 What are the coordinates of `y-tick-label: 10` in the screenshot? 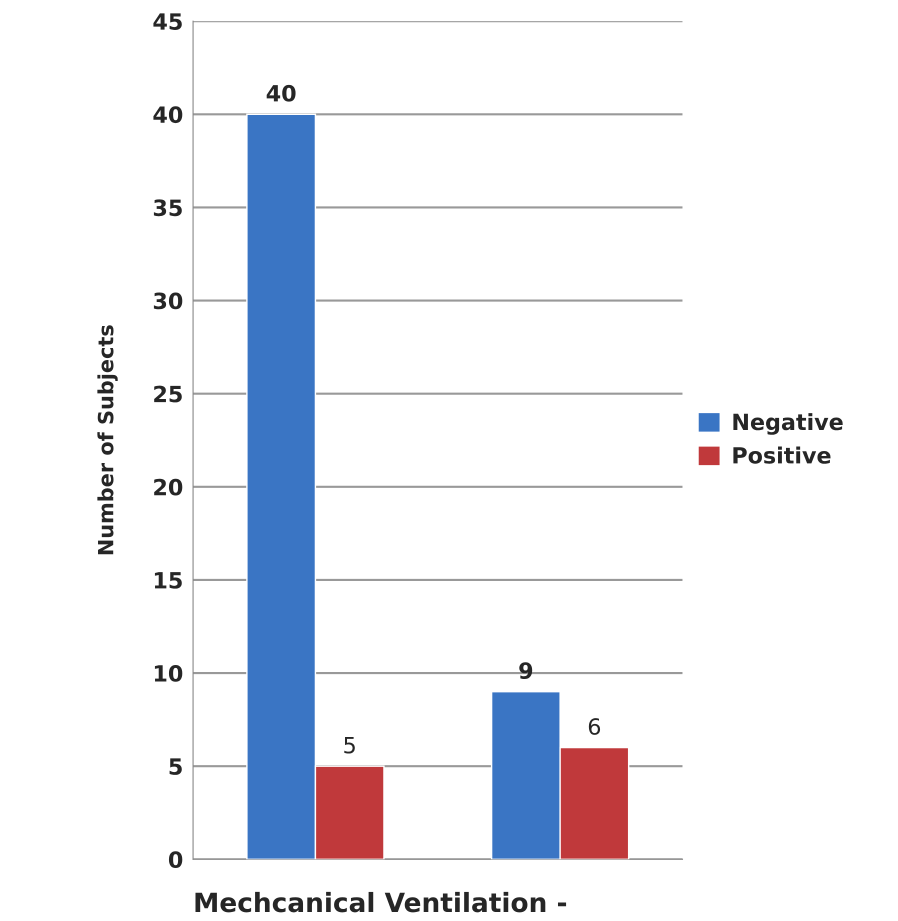 It's located at (168, 673).